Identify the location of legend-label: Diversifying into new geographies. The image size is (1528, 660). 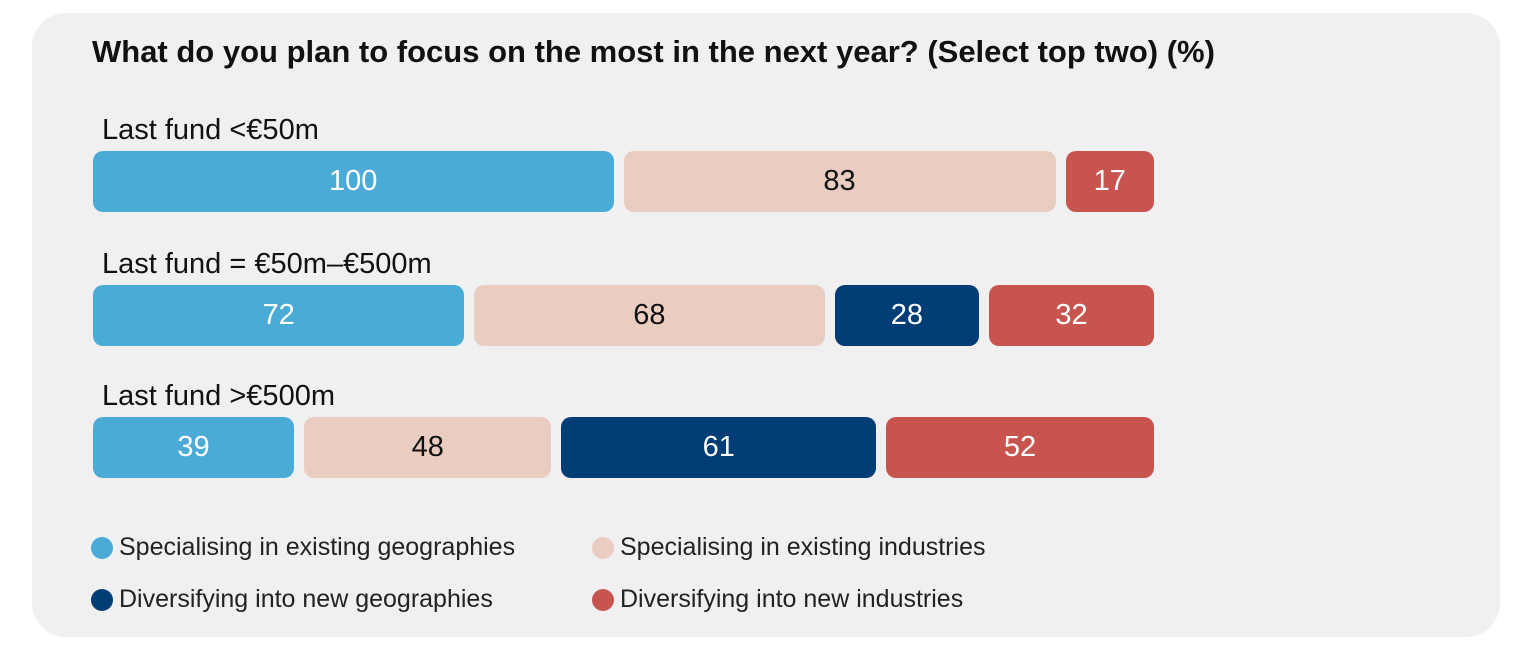
(306, 599).